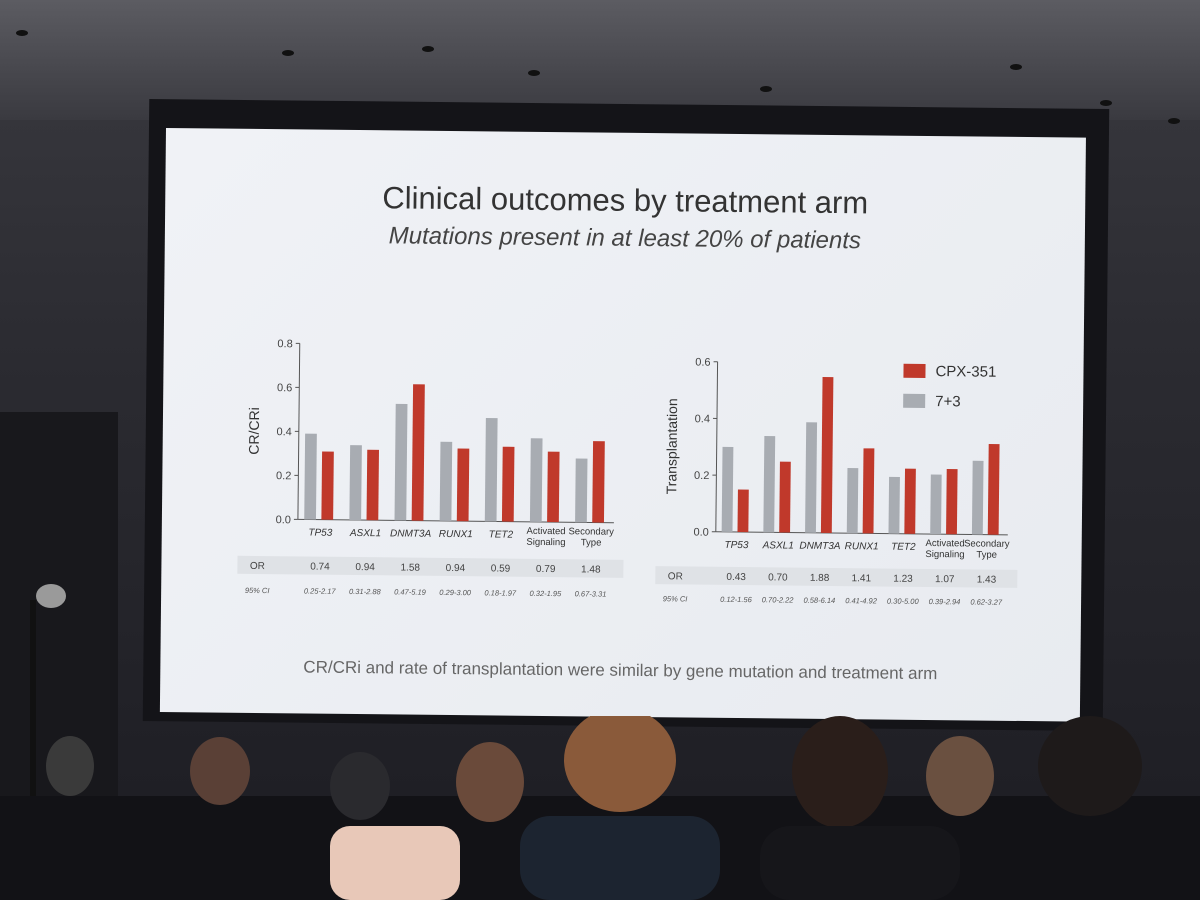 The width and height of the screenshot is (1200, 900). I want to click on y-tick-label: 0.8, so click(284, 344).